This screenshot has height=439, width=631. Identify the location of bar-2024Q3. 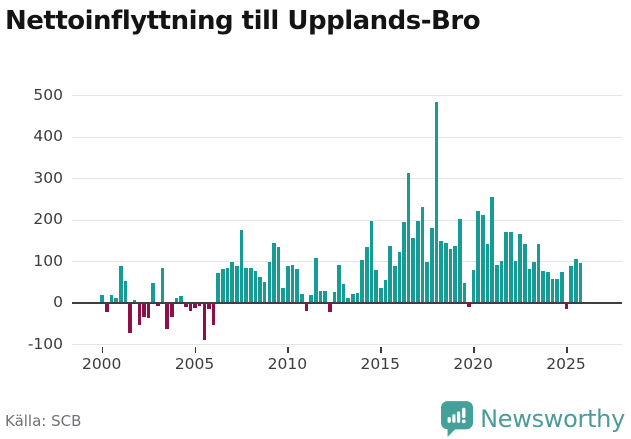
(557, 291).